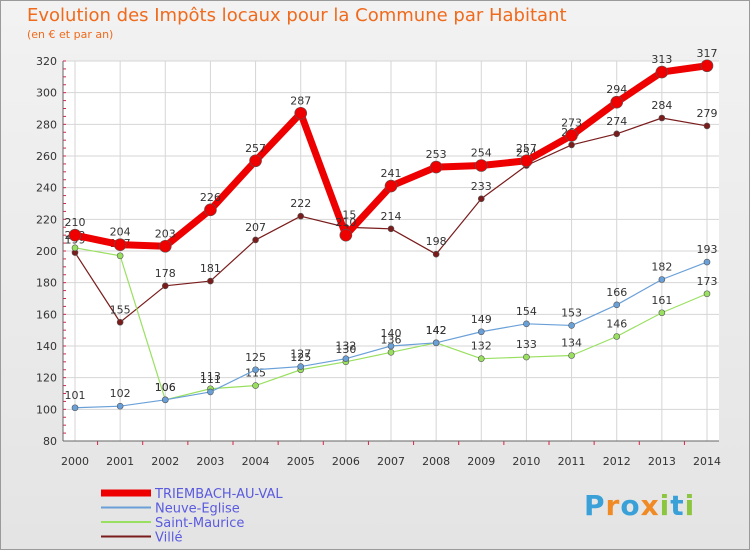  What do you see at coordinates (300, 357) in the screenshot?
I see `data-label-saint-maurice: 125` at bounding box center [300, 357].